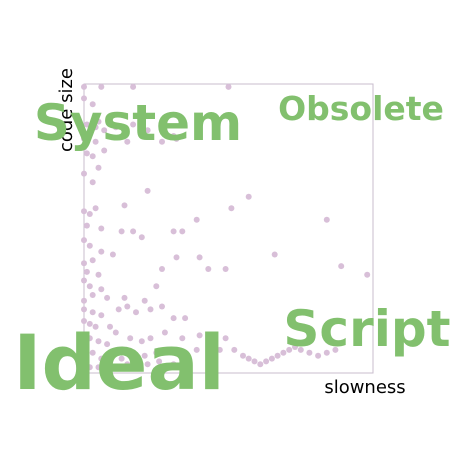 This screenshot has height=457, width=457. What do you see at coordinates (66, 110) in the screenshot?
I see `y-axis-label: code size` at bounding box center [66, 110].